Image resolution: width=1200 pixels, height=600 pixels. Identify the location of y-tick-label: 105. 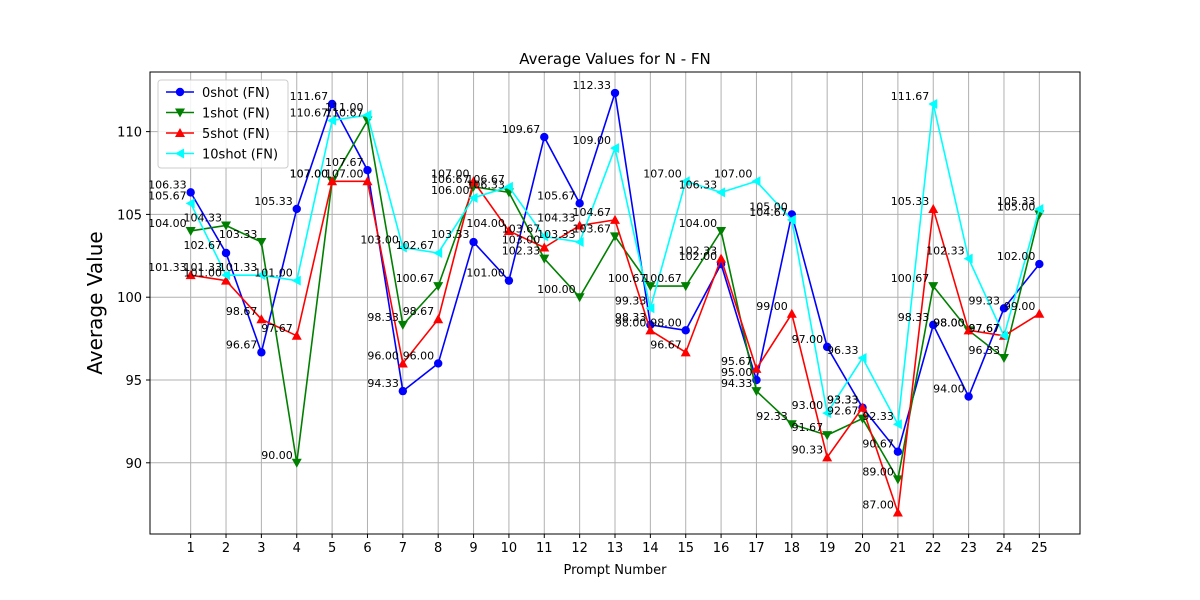
(129, 215).